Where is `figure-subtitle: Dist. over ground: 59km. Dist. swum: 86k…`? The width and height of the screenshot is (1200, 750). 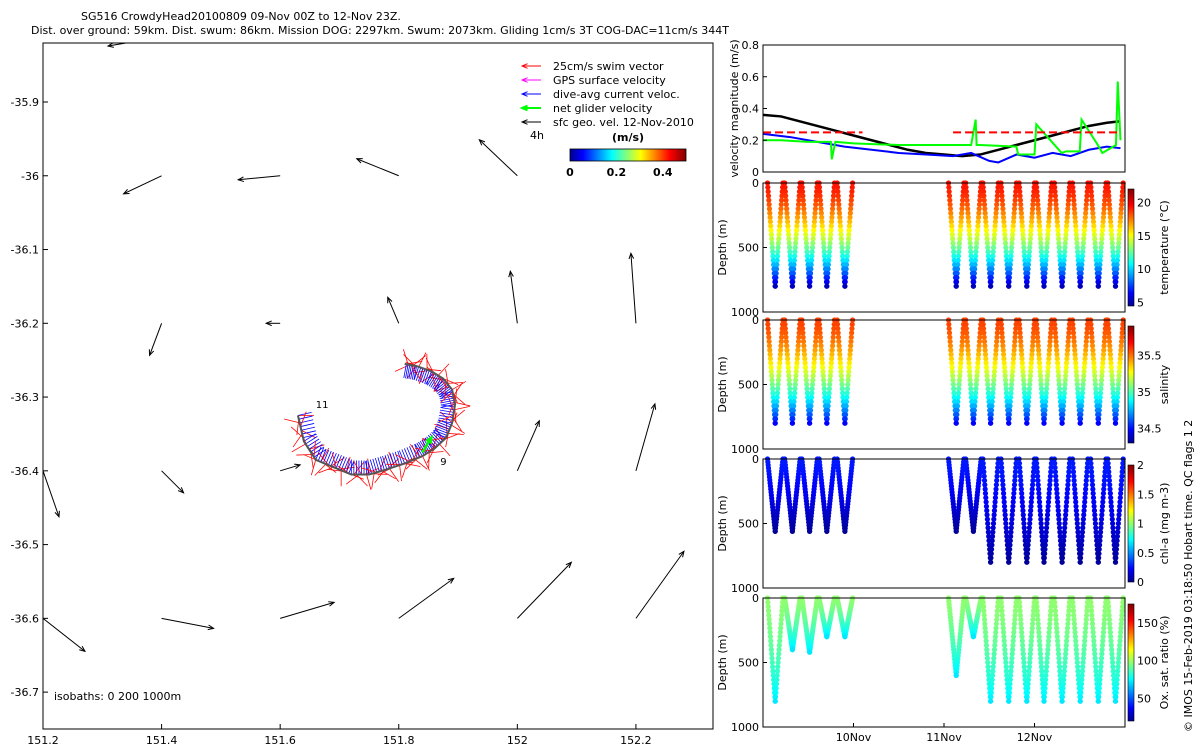
figure-subtitle: Dist. over ground: 59km. Dist. swum: 86k… is located at coordinates (380, 30).